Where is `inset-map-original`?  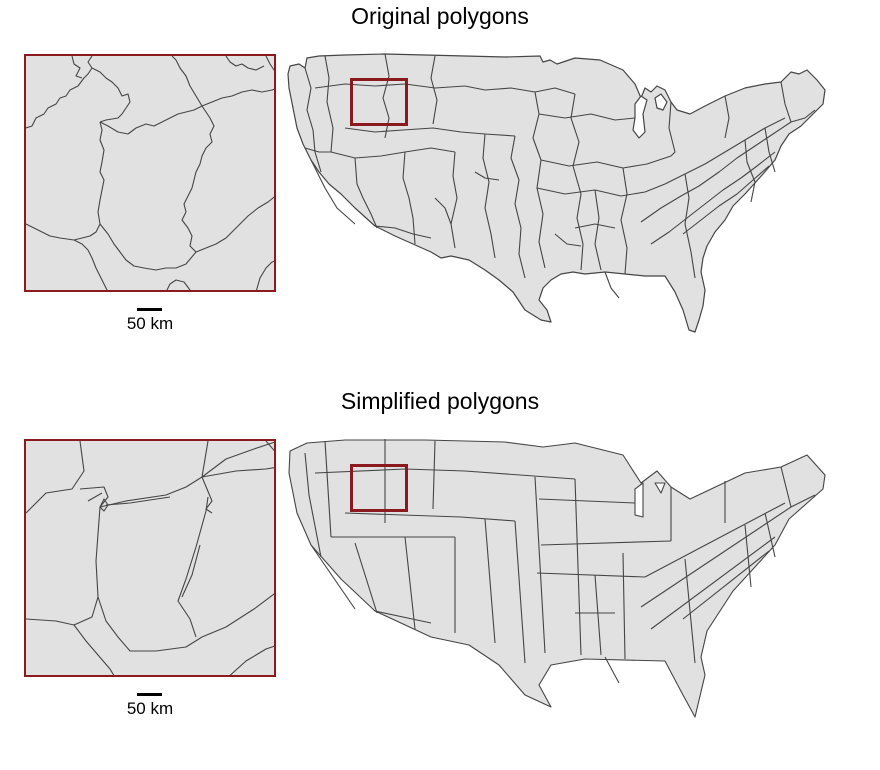
inset-map-original is located at coordinates (150, 173).